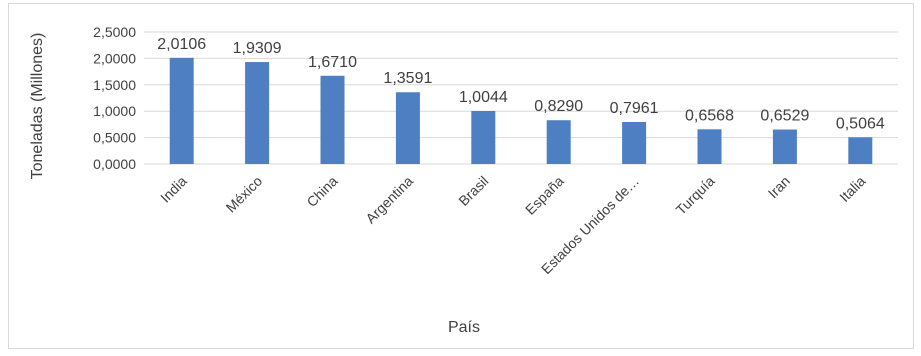 Image resolution: width=921 pixels, height=356 pixels. Describe the element at coordinates (464, 327) in the screenshot. I see `x-axis-title: País` at that location.